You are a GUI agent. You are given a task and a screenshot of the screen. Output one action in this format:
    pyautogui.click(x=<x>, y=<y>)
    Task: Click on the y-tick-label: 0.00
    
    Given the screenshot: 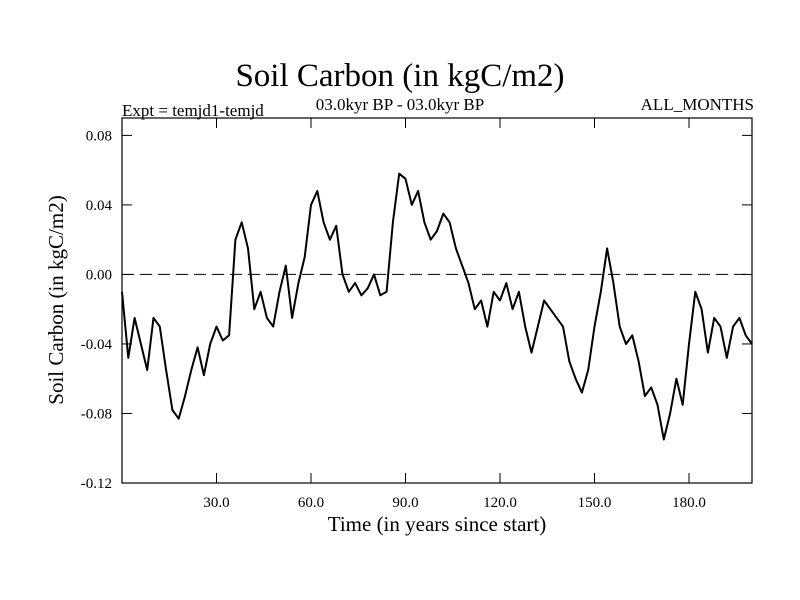 What is the action you would take?
    pyautogui.click(x=99, y=275)
    